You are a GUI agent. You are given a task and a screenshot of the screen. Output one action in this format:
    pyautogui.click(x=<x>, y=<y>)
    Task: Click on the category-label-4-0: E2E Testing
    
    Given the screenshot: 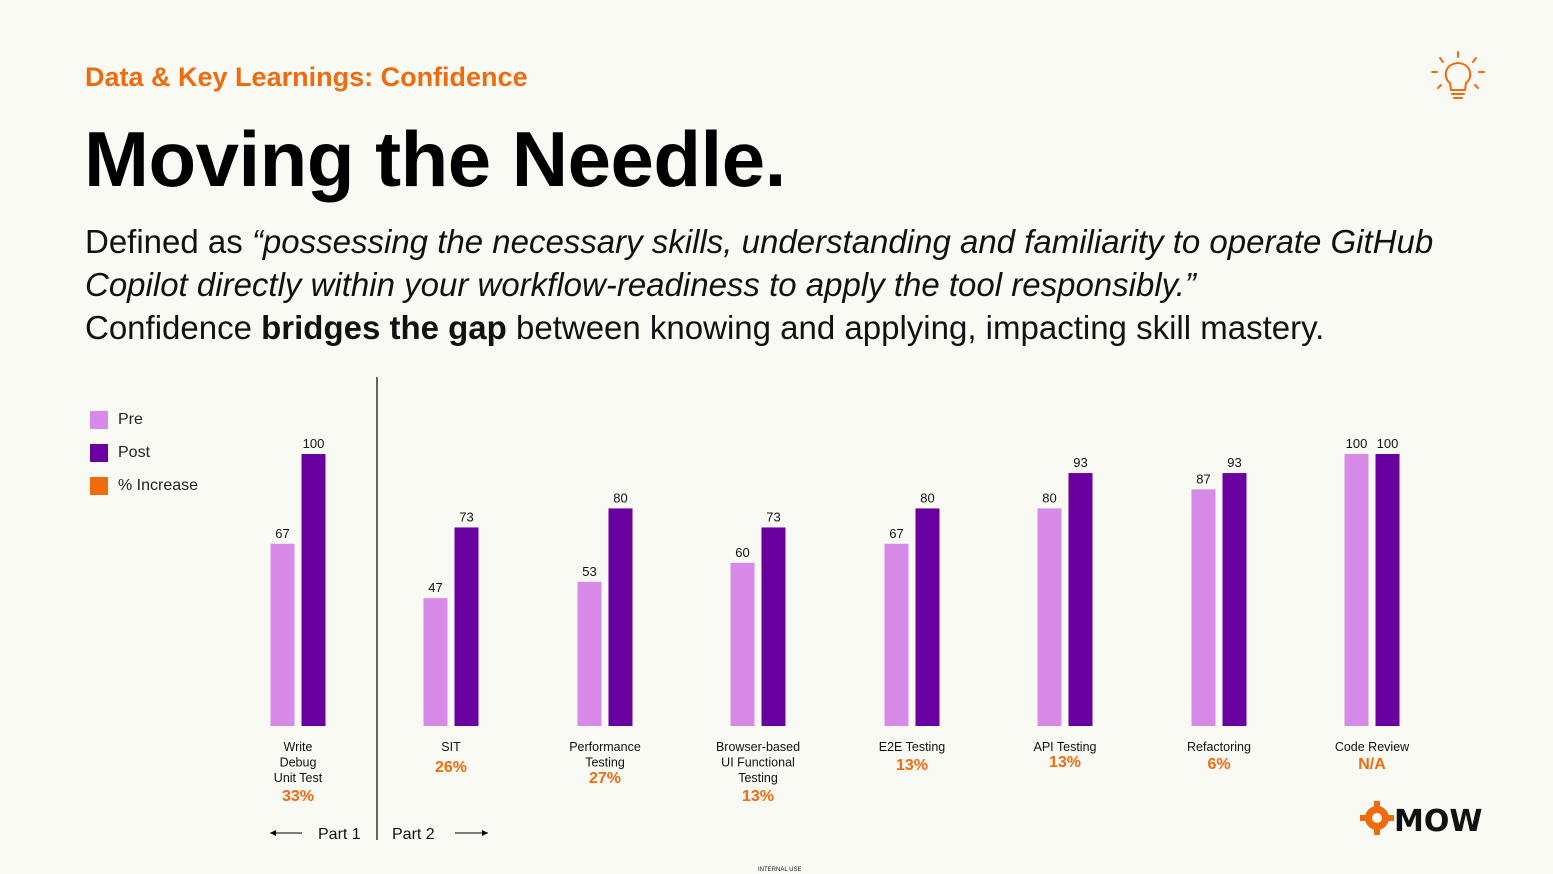 What is the action you would take?
    pyautogui.click(x=912, y=747)
    